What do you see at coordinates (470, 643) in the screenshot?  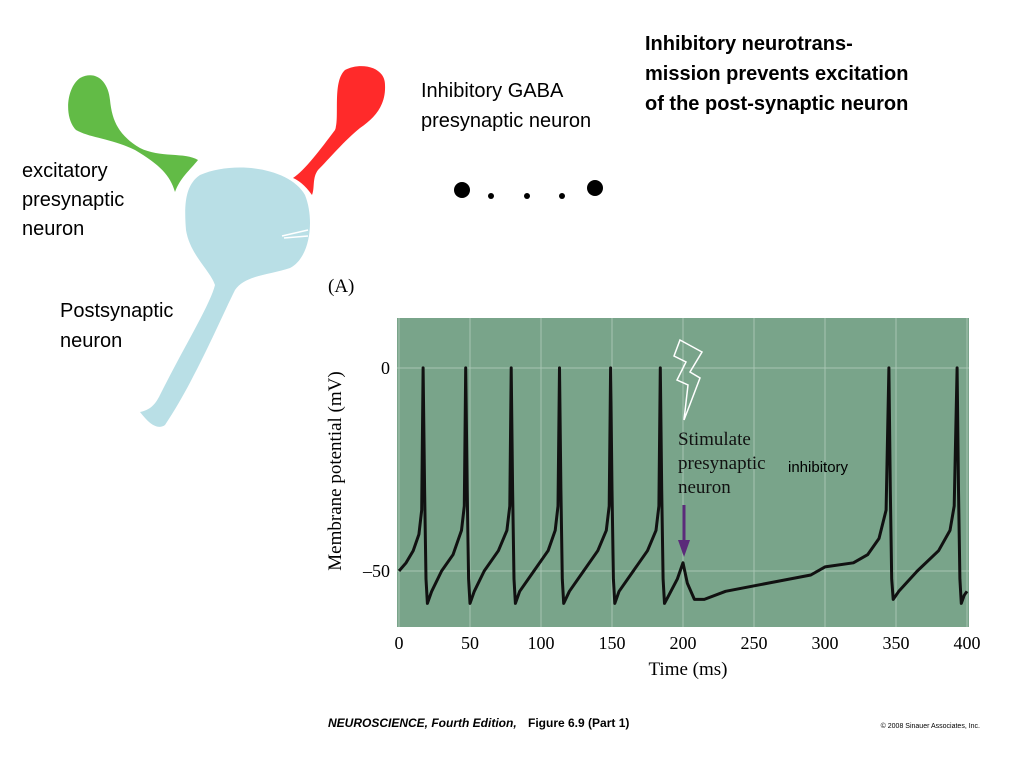 I see `x-tick-label: 50` at bounding box center [470, 643].